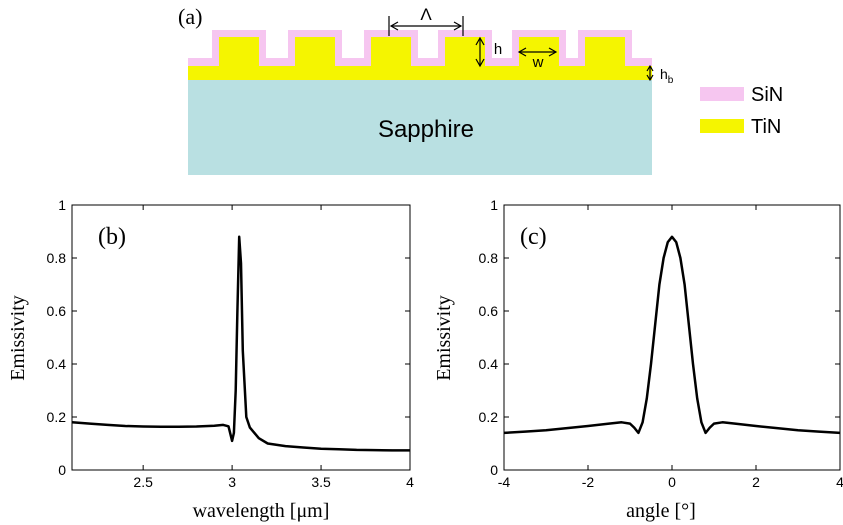 The width and height of the screenshot is (843, 525). Describe the element at coordinates (588, 482) in the screenshot. I see `chart-1-xtick-label: -2` at that location.